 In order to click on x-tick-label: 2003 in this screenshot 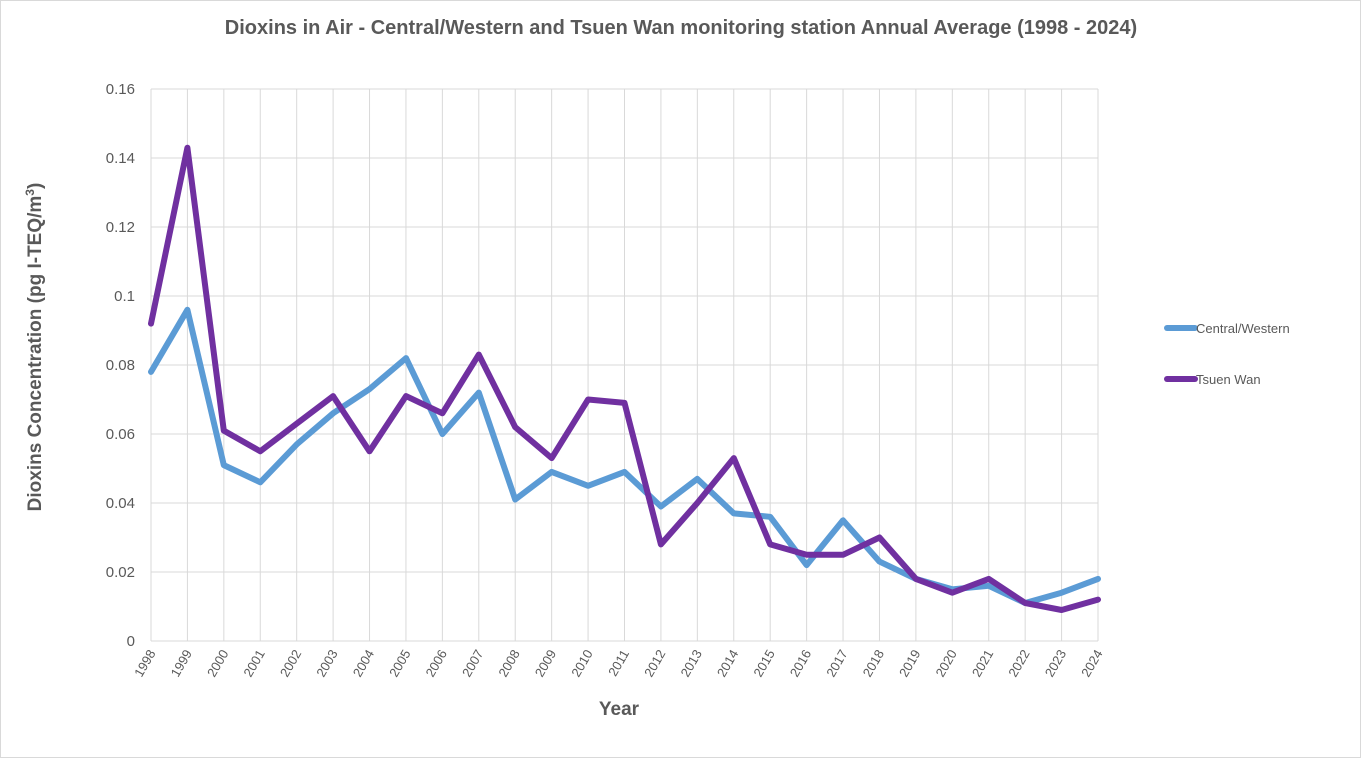, I will do `click(326, 663)`.